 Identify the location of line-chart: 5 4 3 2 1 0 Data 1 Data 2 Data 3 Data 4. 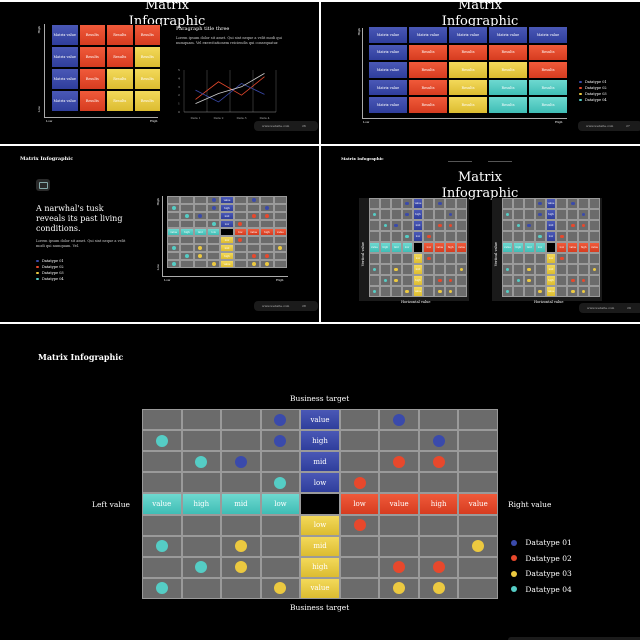
(227, 94).